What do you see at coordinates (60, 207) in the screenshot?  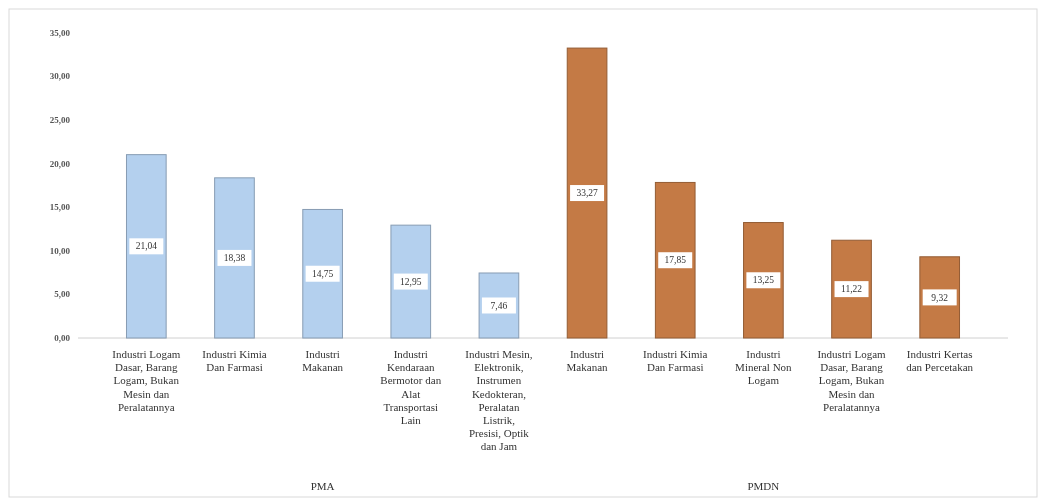 I see `y-tick-label: 15,00` at bounding box center [60, 207].